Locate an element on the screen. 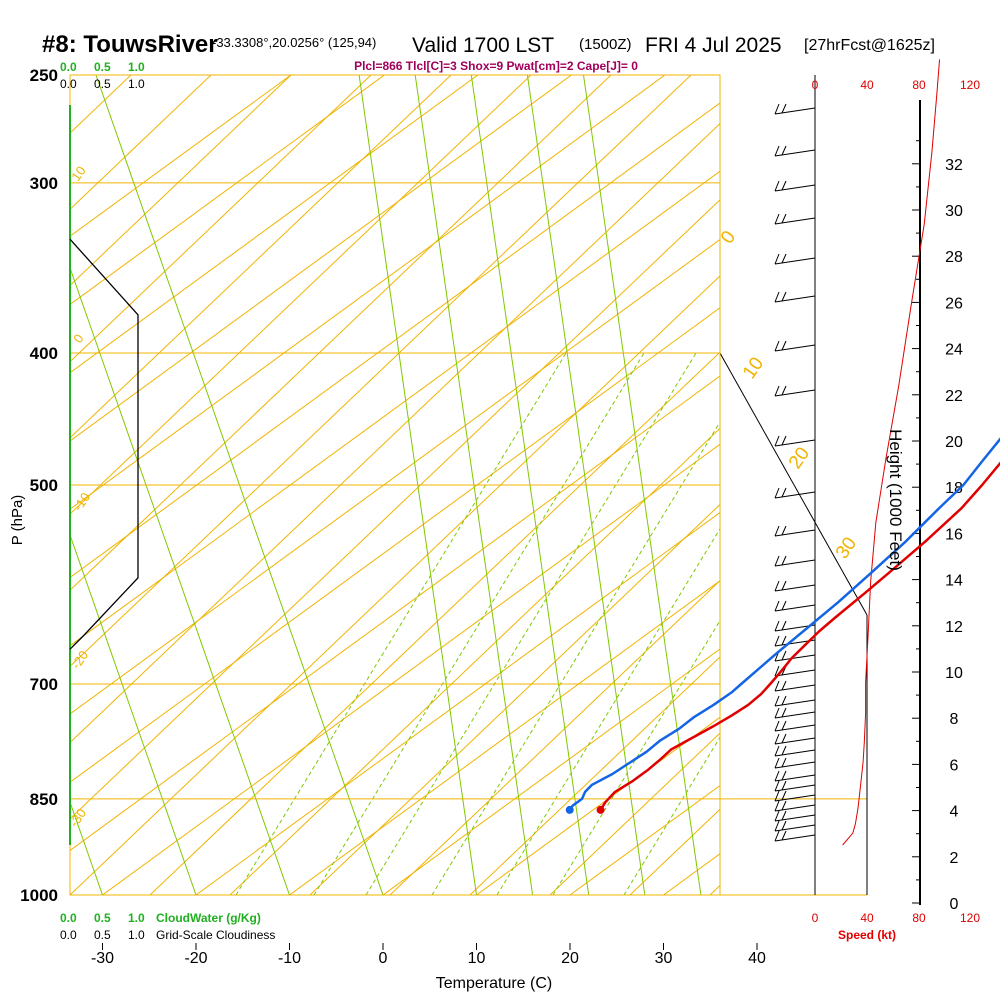 The height and width of the screenshot is (1000, 1000). dewpoint-surface-dot is located at coordinates (569, 809).